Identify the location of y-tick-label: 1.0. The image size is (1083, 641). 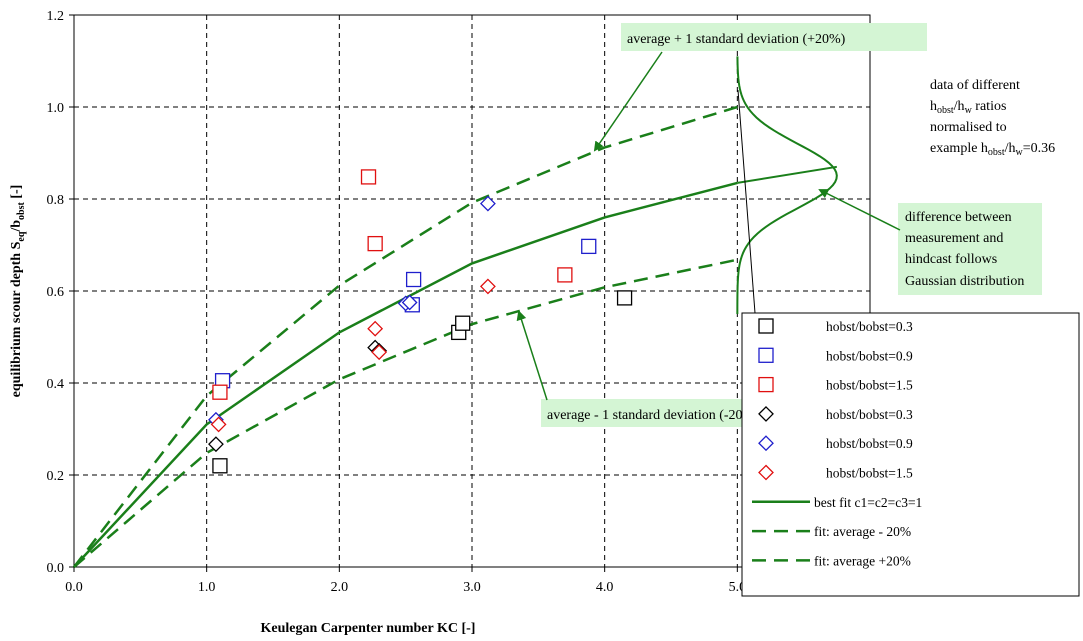
(56, 108).